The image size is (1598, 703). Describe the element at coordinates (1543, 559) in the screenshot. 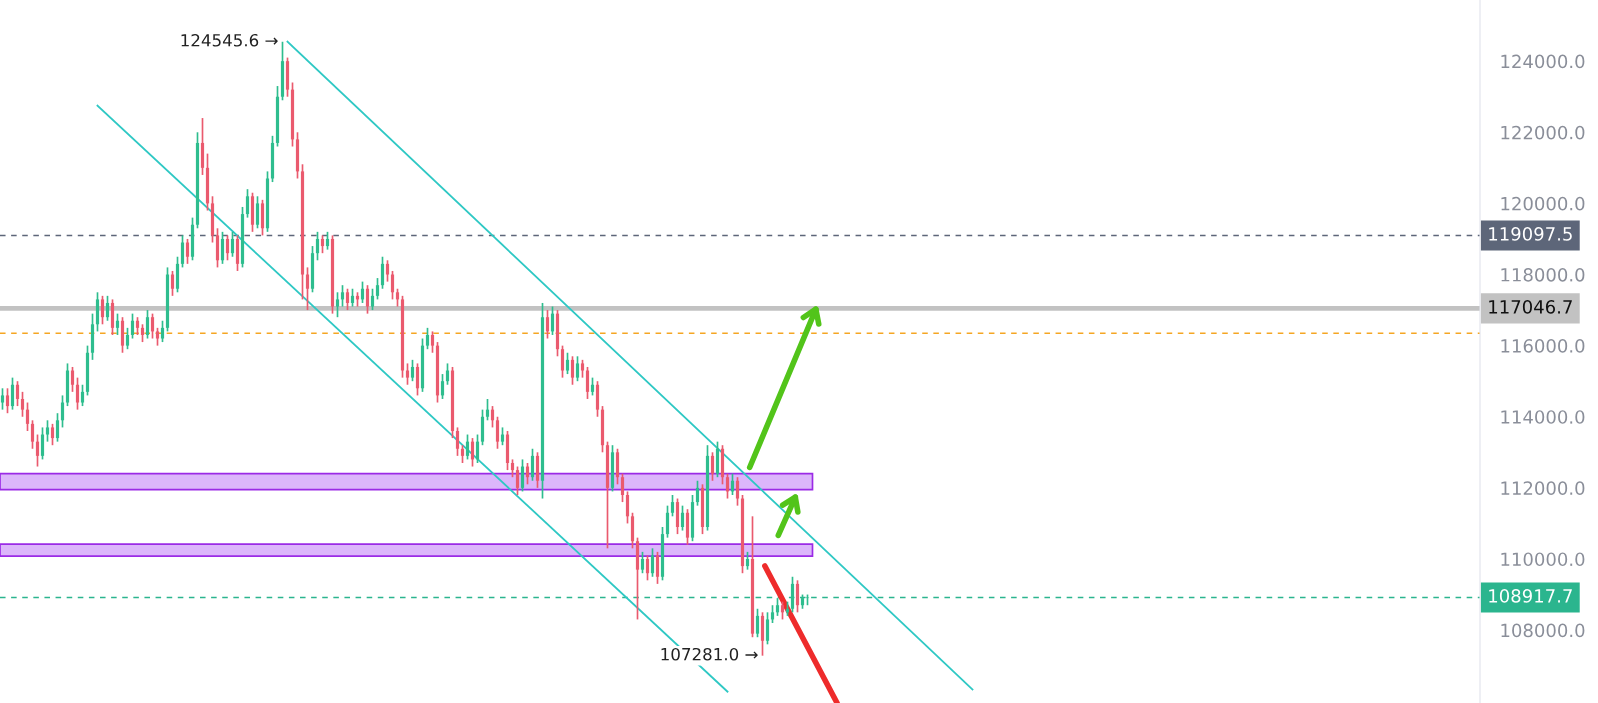

I see `y-tick-label: 110000.0` at that location.